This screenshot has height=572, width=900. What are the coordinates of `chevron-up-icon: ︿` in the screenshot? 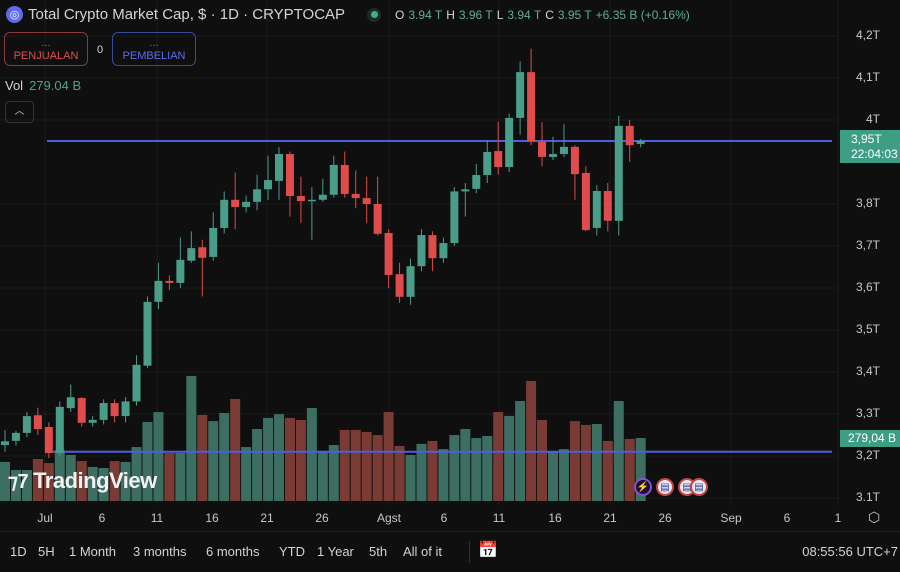 It's located at (19, 112).